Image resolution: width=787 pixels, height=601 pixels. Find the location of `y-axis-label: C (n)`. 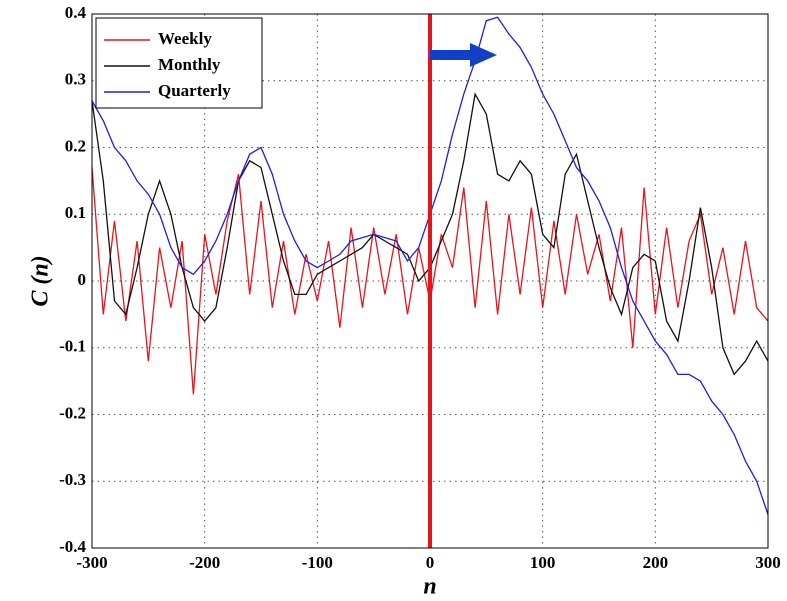

y-axis-label: C (n) is located at coordinates (41, 280).